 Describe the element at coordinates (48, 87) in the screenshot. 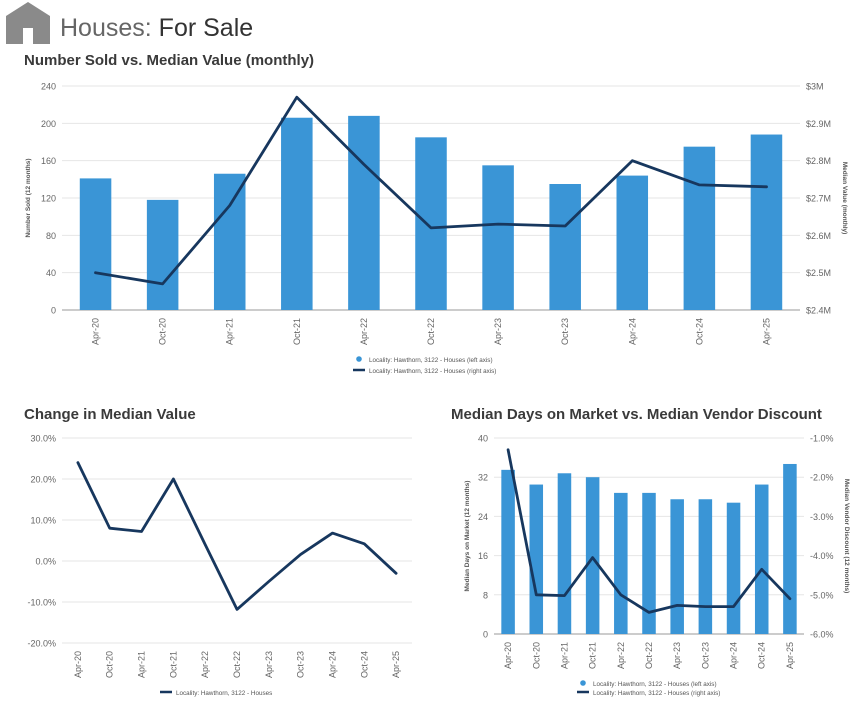

I see `y-tick-label: 240` at that location.